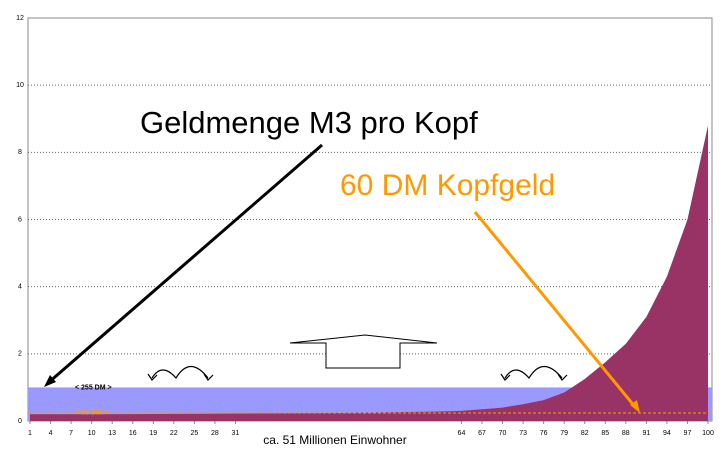 This screenshot has height=450, width=728. What do you see at coordinates (688, 433) in the screenshot?
I see `x-tick-label: 97` at bounding box center [688, 433].